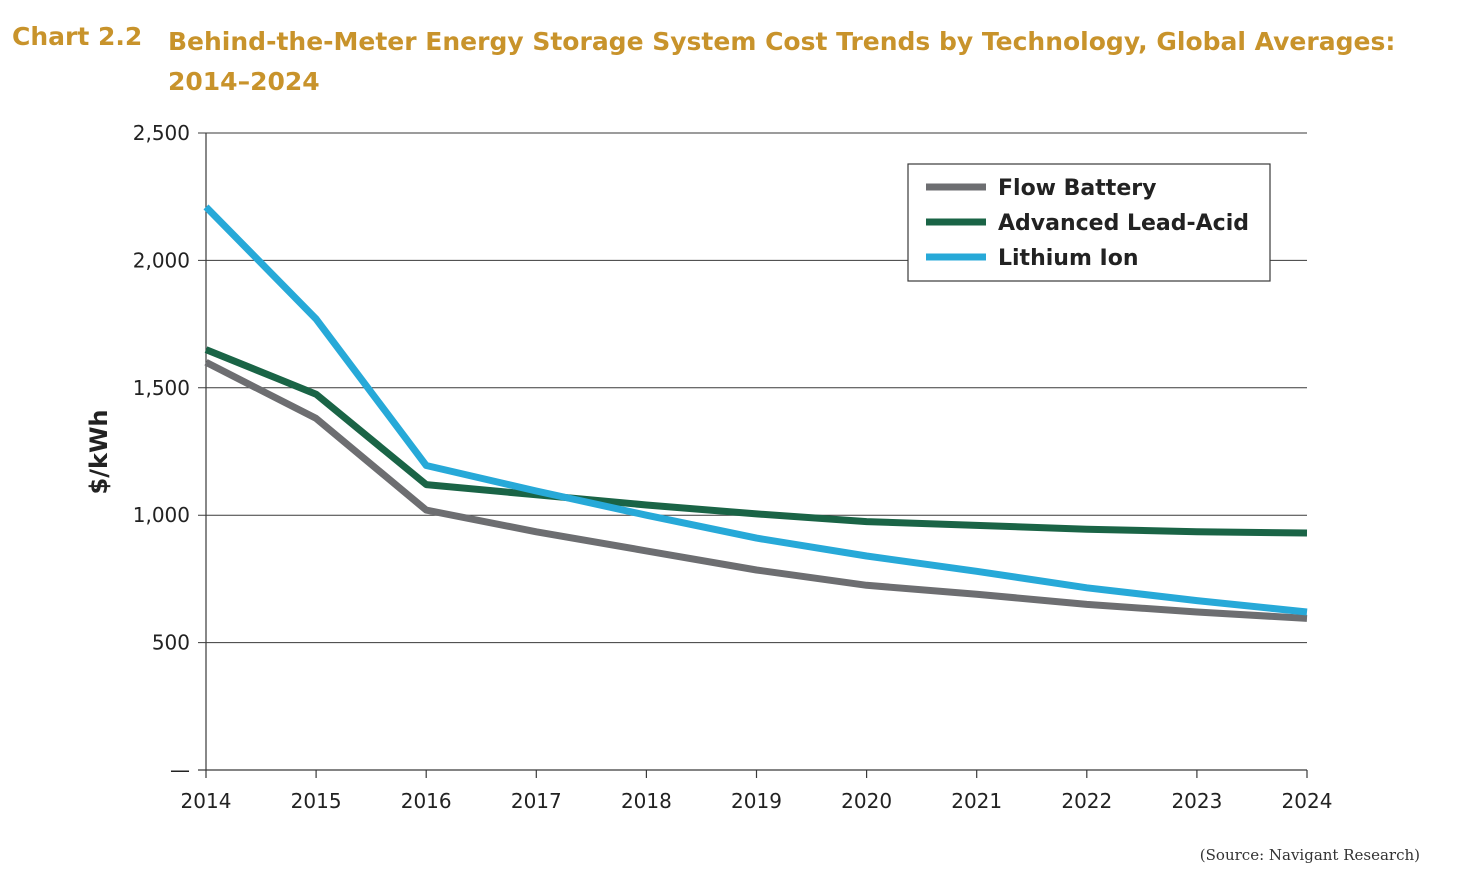 The width and height of the screenshot is (1472, 882). I want to click on y-tick-label: 2,000, so click(161, 260).